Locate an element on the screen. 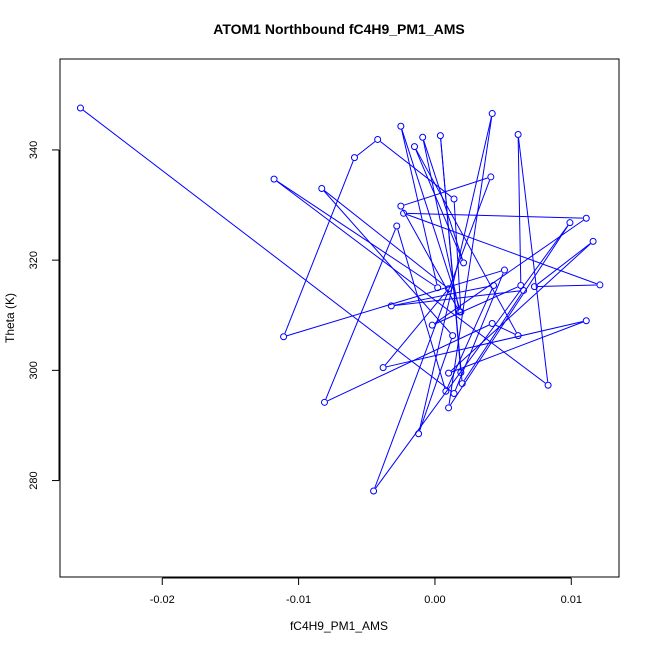 The width and height of the screenshot is (650, 650). x-tick-label: 0.00 is located at coordinates (434, 600).